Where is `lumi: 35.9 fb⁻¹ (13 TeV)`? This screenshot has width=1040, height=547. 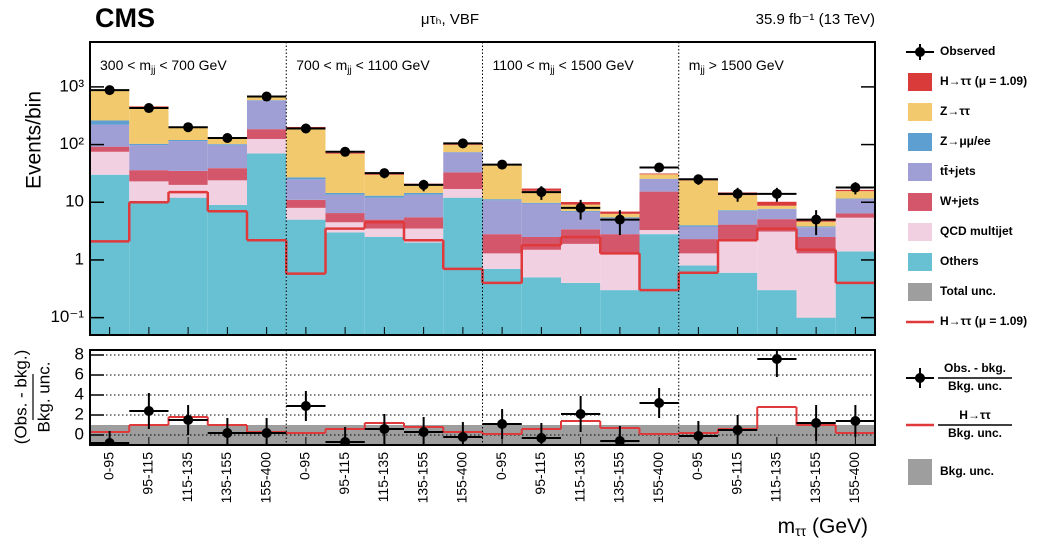 lumi: 35.9 fb⁻¹ (13 TeV) is located at coordinates (815, 19).